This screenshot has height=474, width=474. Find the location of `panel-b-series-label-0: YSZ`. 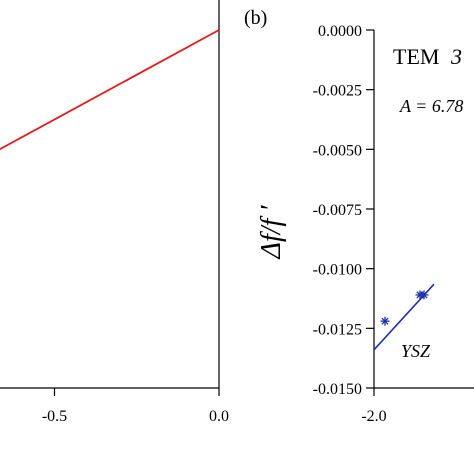

panel-b-series-label-0: YSZ is located at coordinates (416, 351).